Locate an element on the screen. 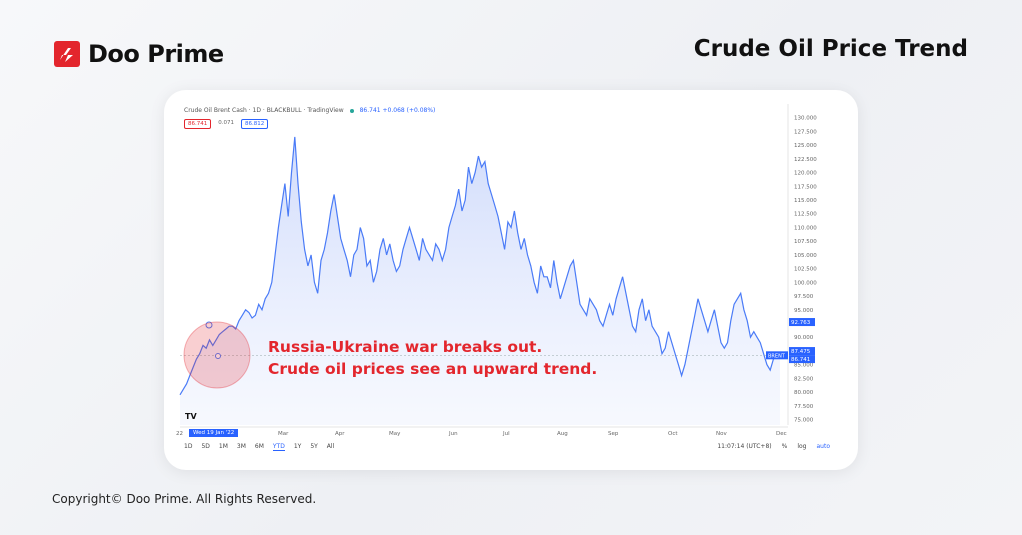 Image resolution: width=1022 pixels, height=535 pixels. y-tick-label: 97.500 is located at coordinates (804, 297).